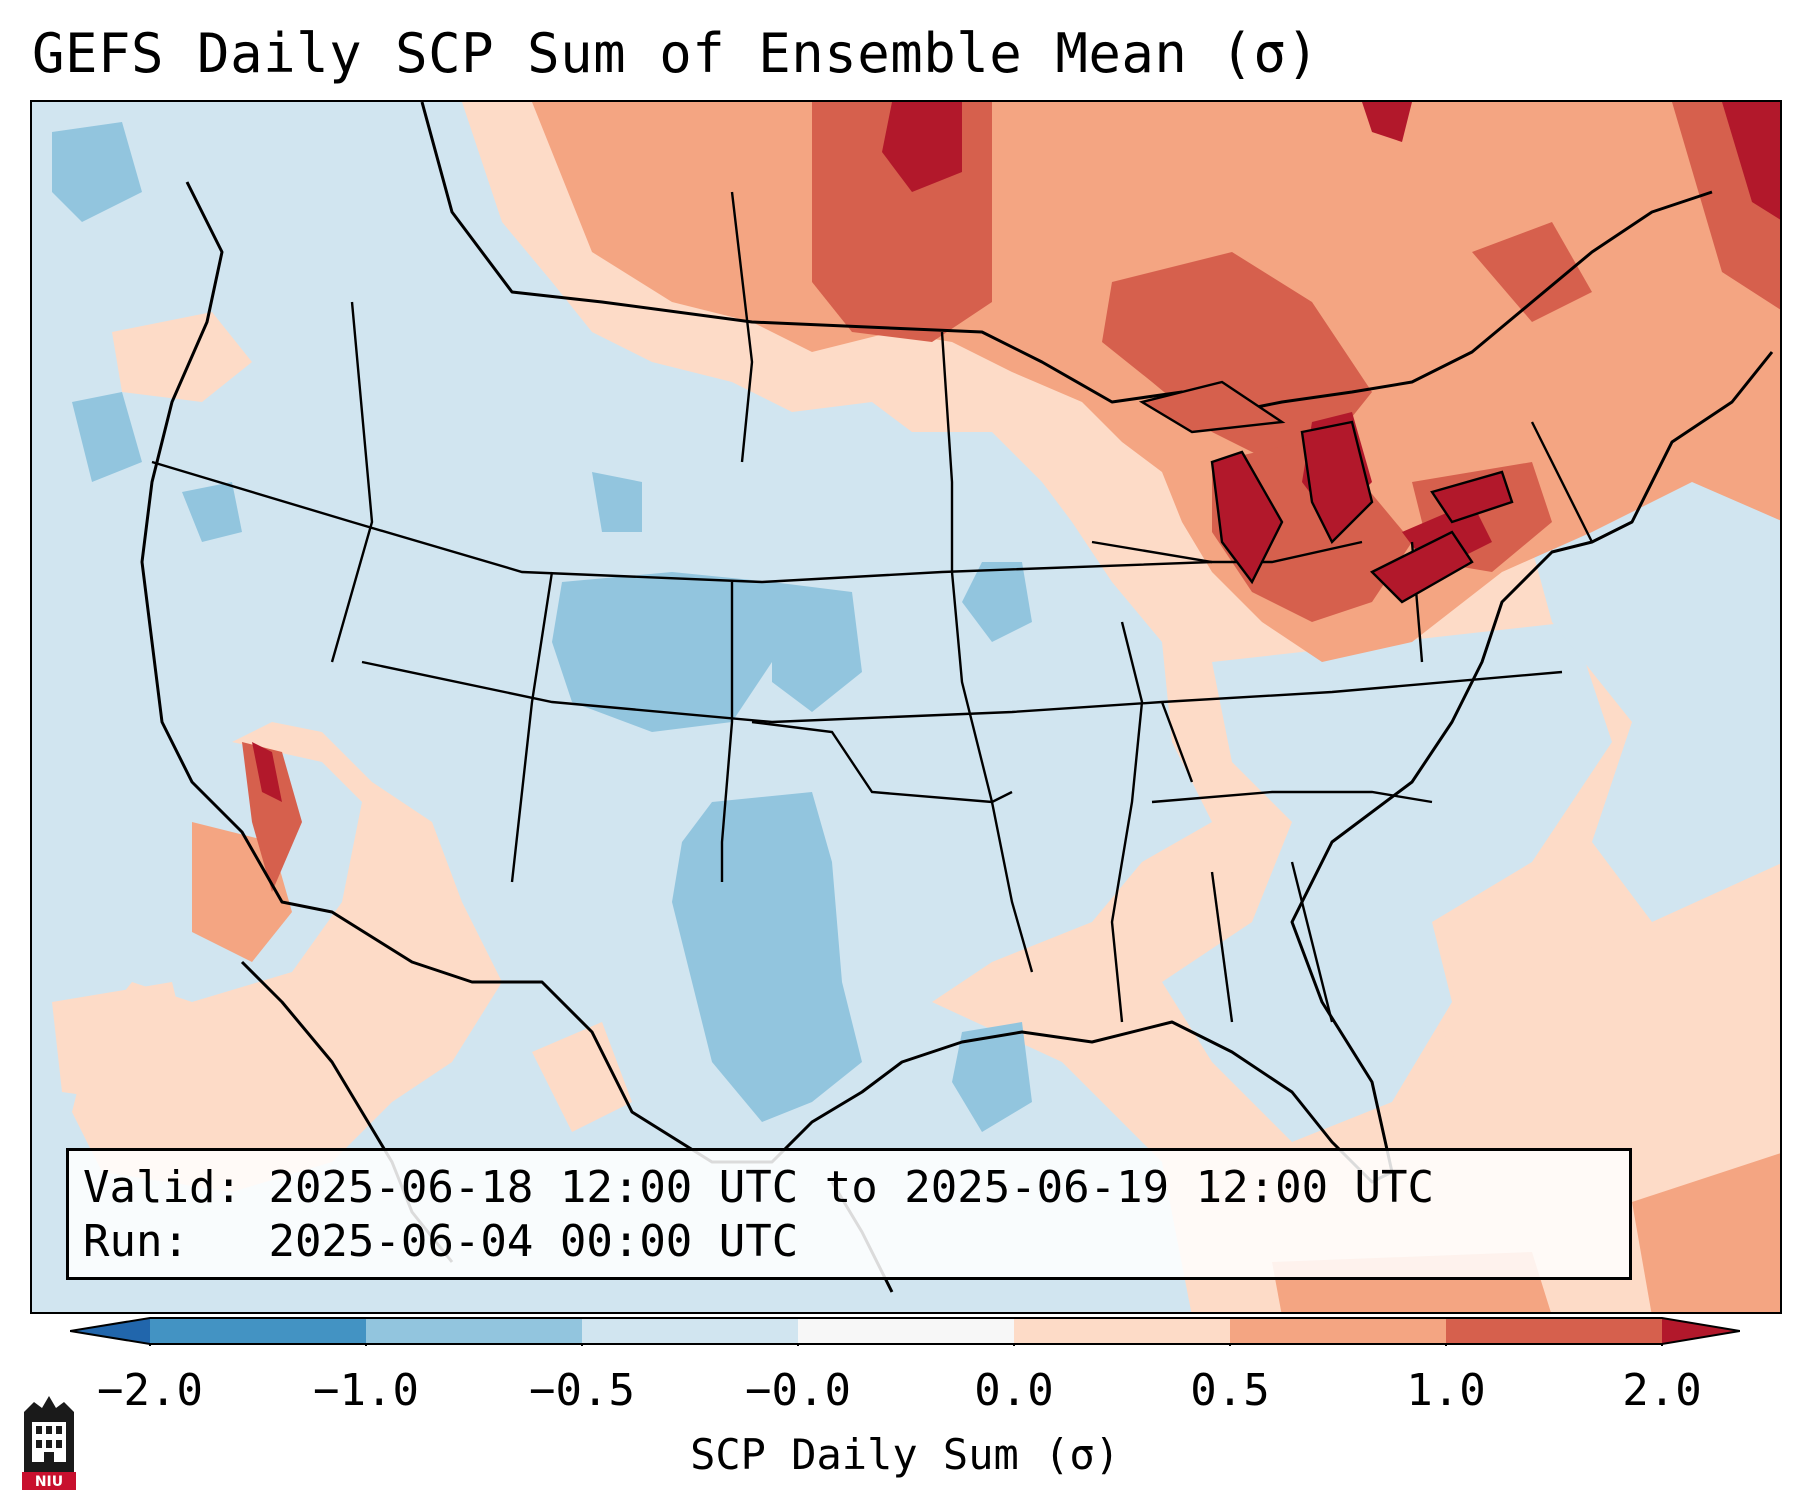 The height and width of the screenshot is (1506, 1803). Describe the element at coordinates (49, 1482) in the screenshot. I see `svg-text: NIU` at that location.